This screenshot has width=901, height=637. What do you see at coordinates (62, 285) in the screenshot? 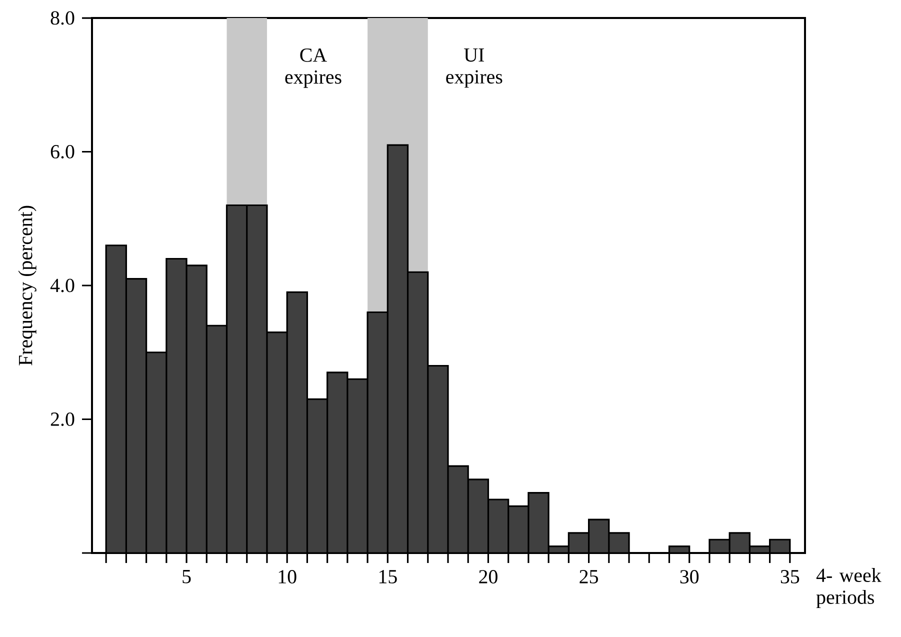
I see `y-tick-label: 4.0` at bounding box center [62, 285].